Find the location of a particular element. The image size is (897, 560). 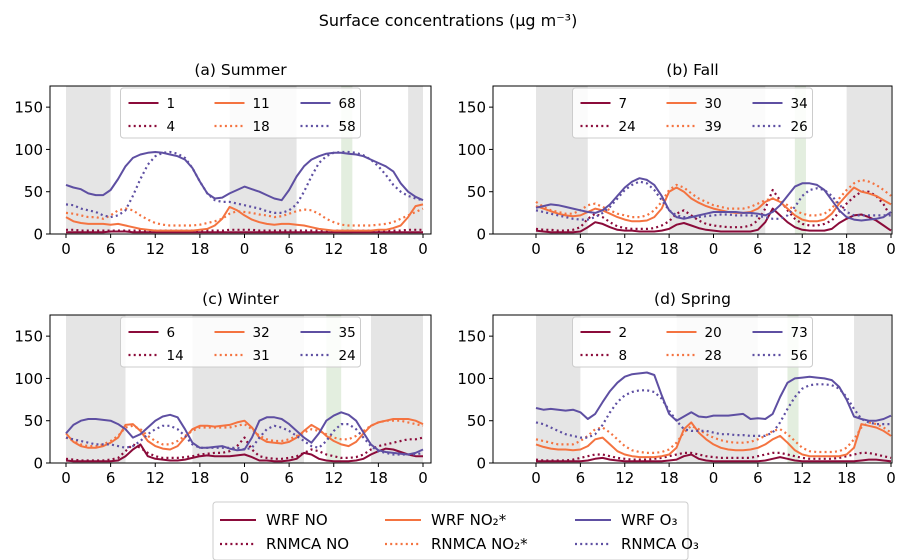

panel-legend-value: 14 is located at coordinates (175, 356).